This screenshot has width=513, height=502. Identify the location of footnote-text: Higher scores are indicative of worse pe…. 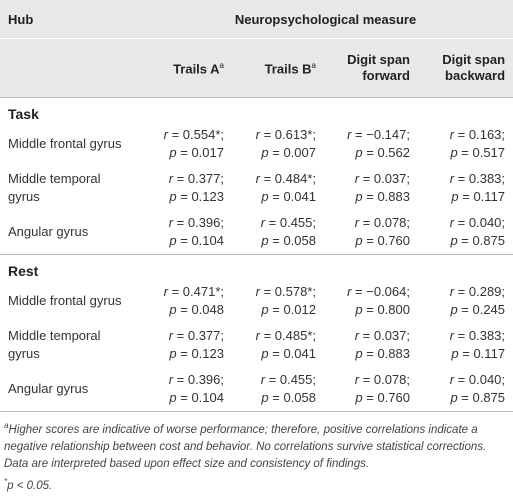
(245, 446).